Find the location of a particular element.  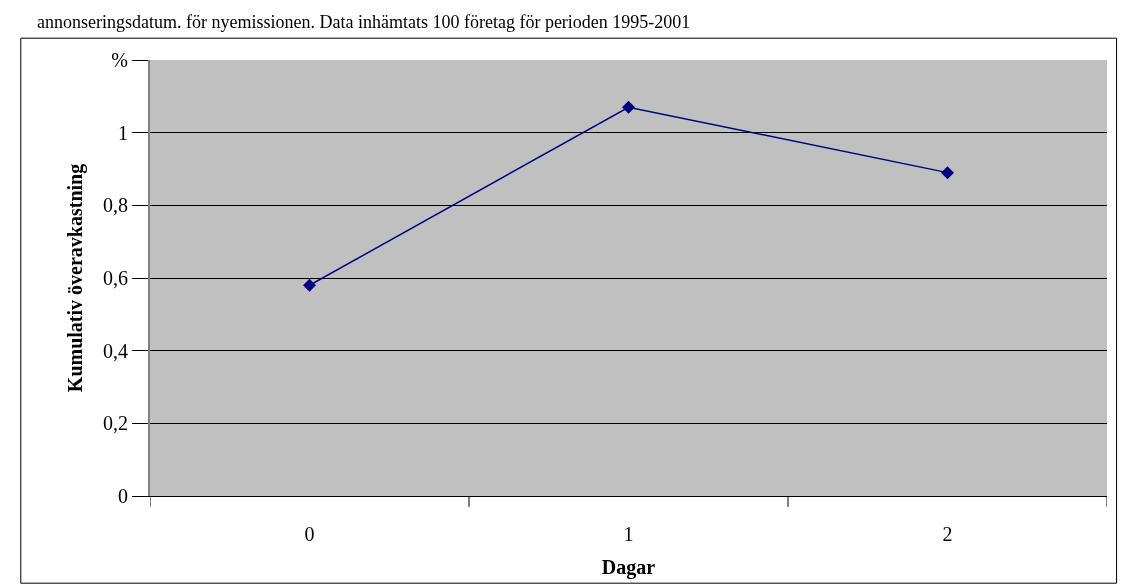

x-tick-label: 0 is located at coordinates (309, 534).